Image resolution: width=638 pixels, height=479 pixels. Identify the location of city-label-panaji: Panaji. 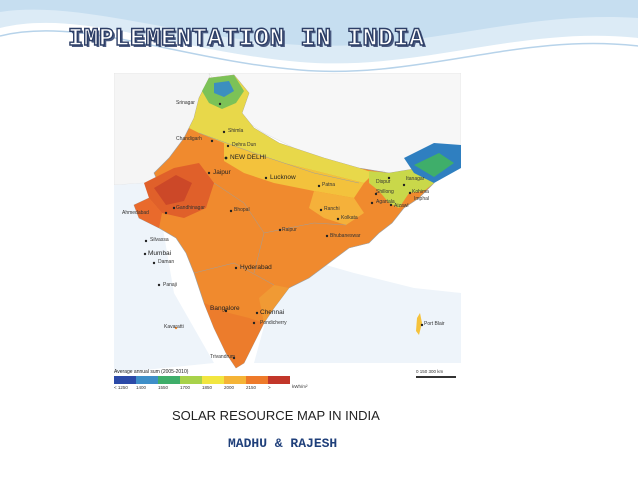
(170, 285).